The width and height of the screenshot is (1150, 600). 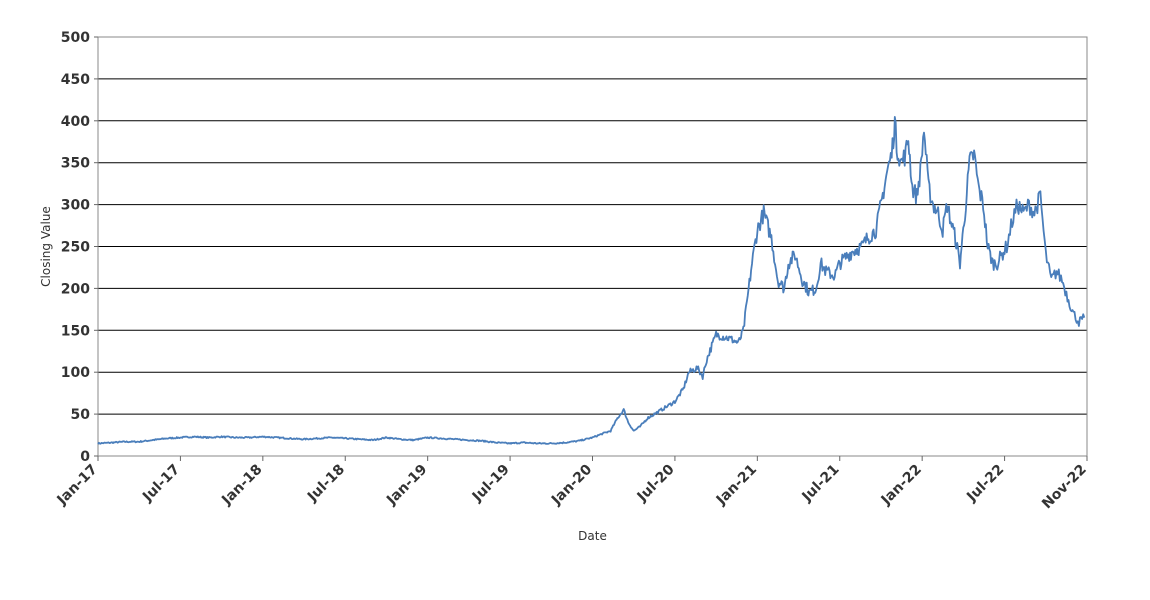 I want to click on y-tick-label: 300, so click(x=75, y=206).